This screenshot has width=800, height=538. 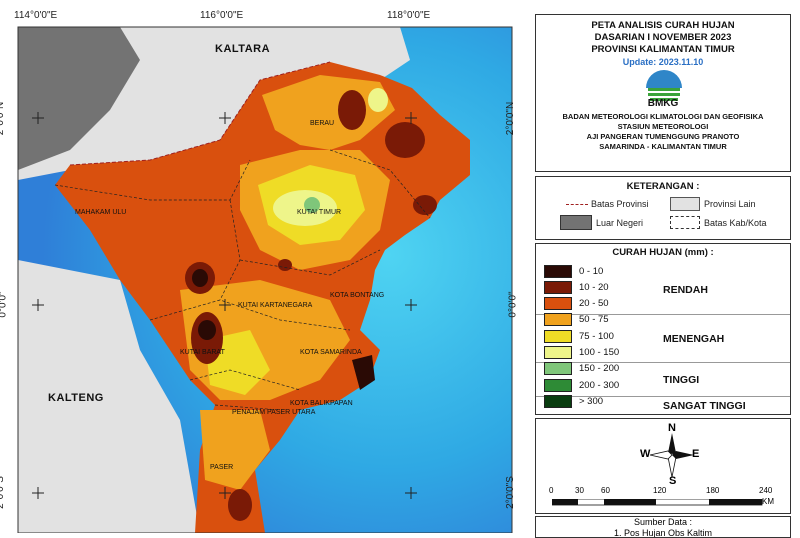 What do you see at coordinates (620, 204) in the screenshot?
I see `legend-batas-provinsi-label: Batas Provinsi` at bounding box center [620, 204].